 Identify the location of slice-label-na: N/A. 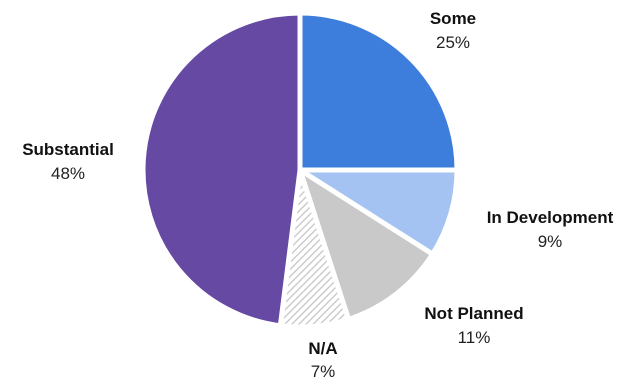
(322, 348).